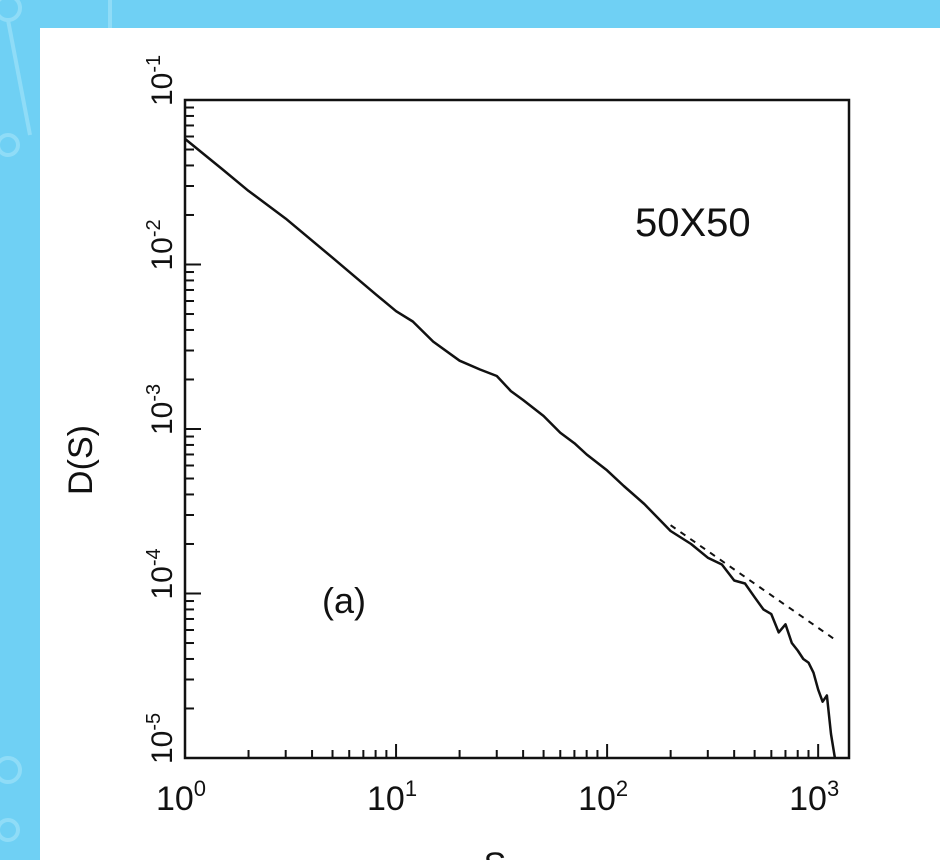 The width and height of the screenshot is (940, 860). I want to click on y-tick-label: 10-2, so click(161, 244).